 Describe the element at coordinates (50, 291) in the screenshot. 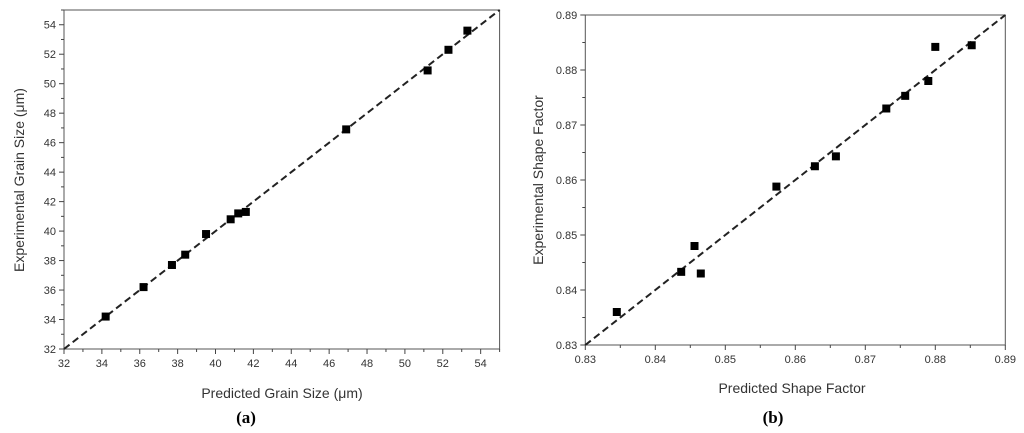

I see `y-tick-label: 36` at that location.